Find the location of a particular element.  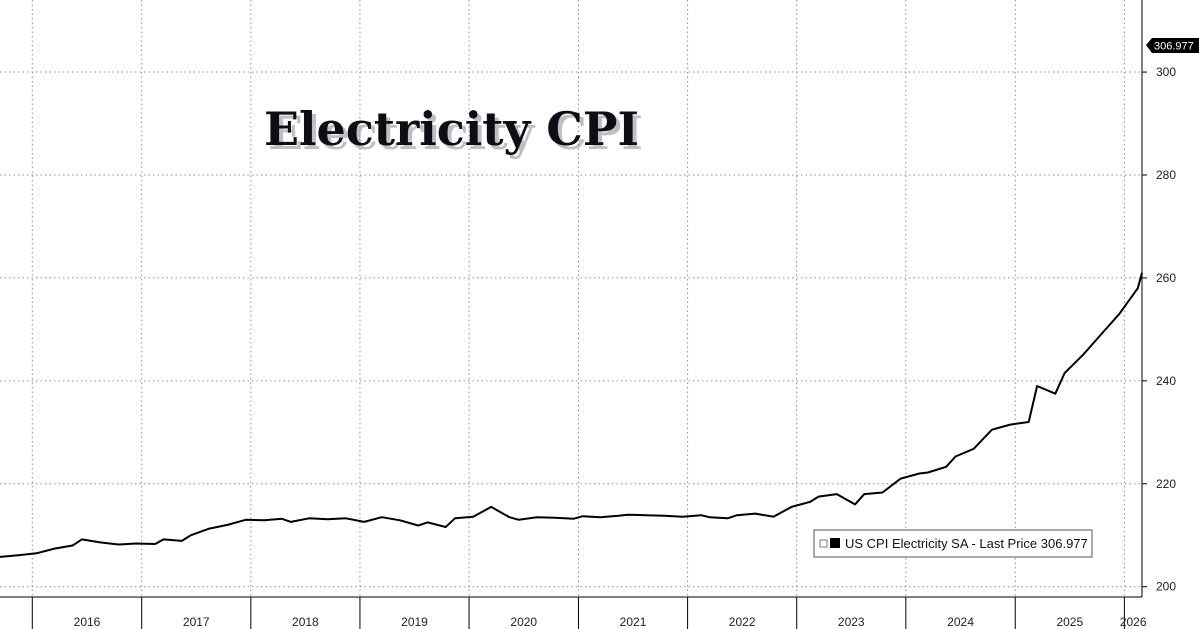

y-tick-label: 240 is located at coordinates (1166, 381).